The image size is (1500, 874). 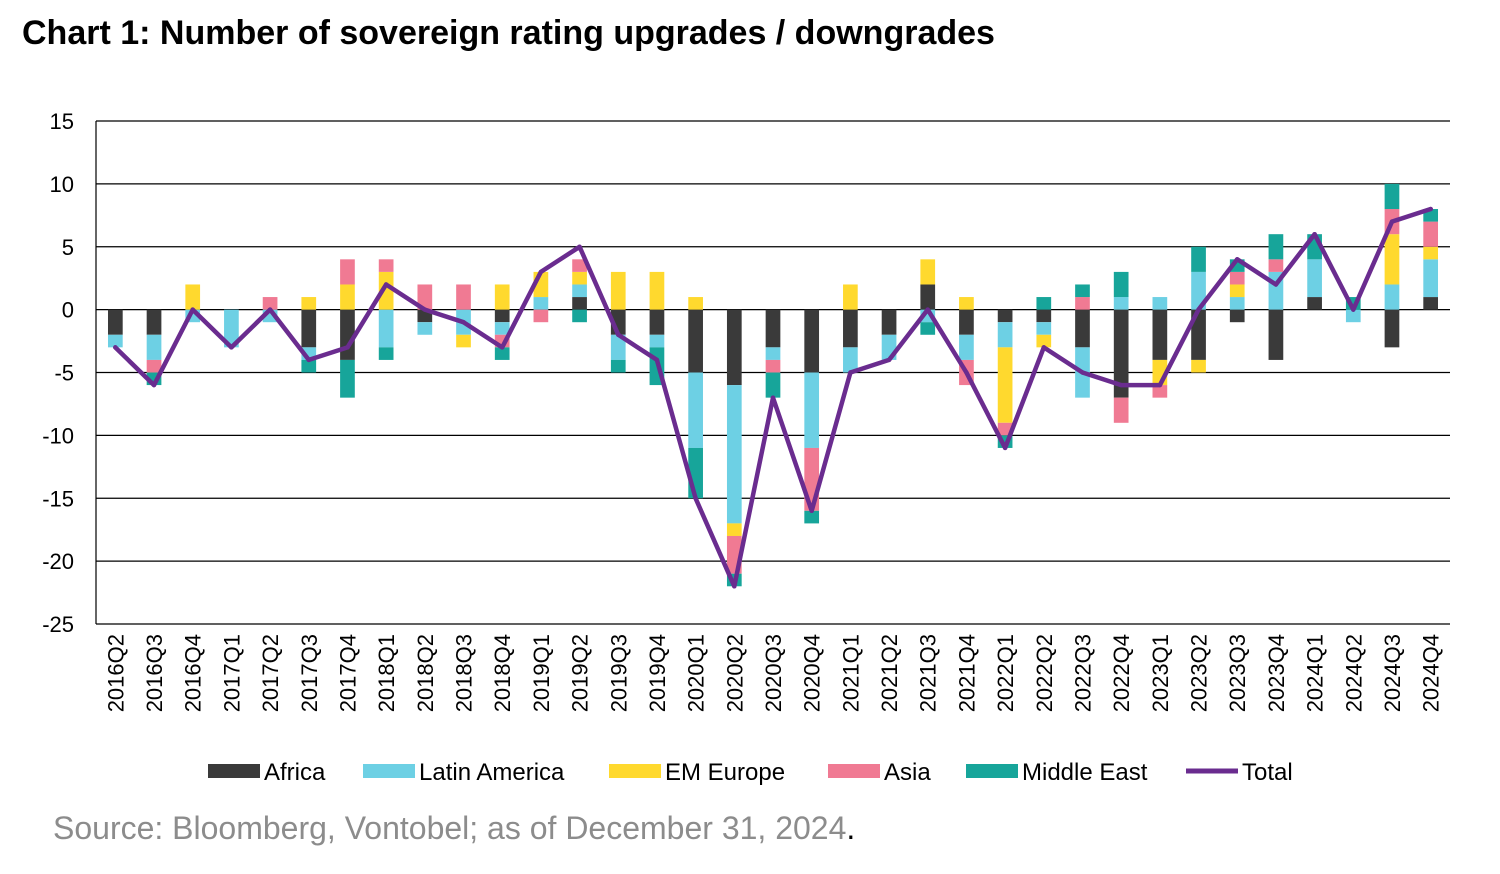 I want to click on x-tick-label: 2023Q4, so click(x=1276, y=673).